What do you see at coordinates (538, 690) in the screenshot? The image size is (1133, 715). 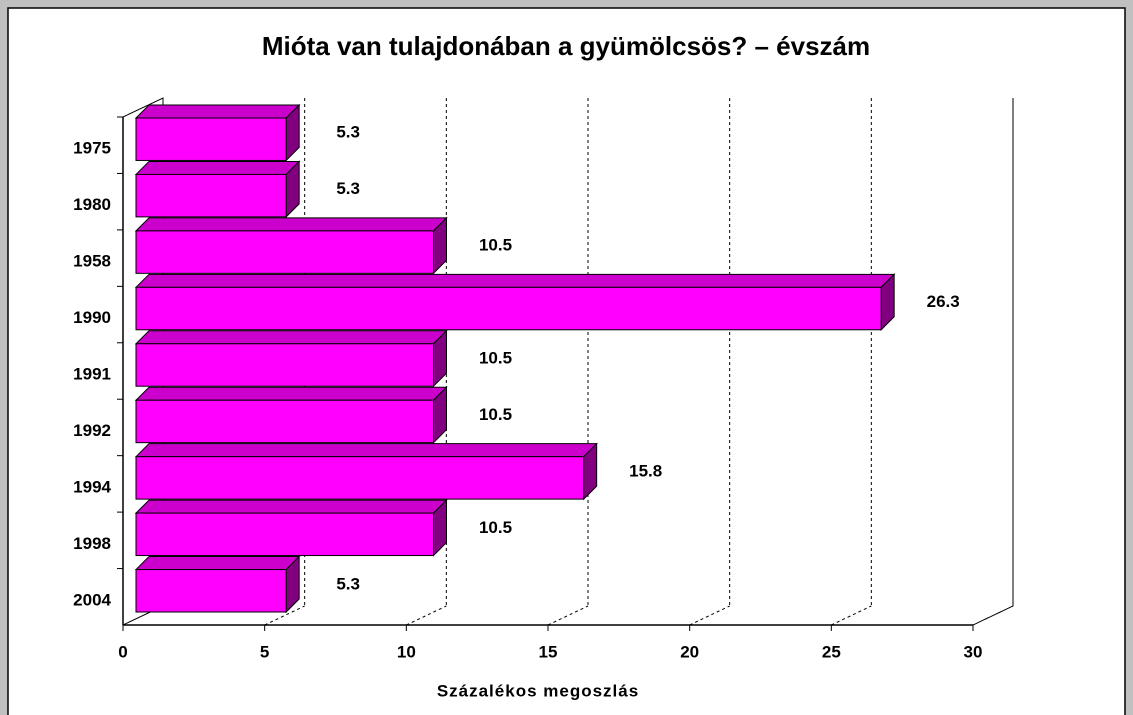 I see `x-axis-label: Százalékos megoszlás` at bounding box center [538, 690].